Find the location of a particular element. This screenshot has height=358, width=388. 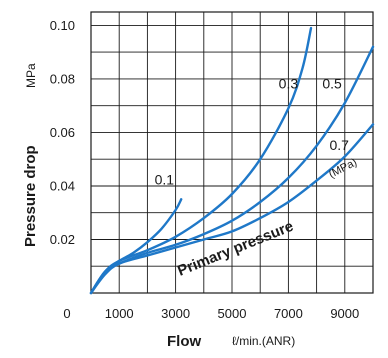

curve-label-0-1: 0.1 is located at coordinates (165, 180).